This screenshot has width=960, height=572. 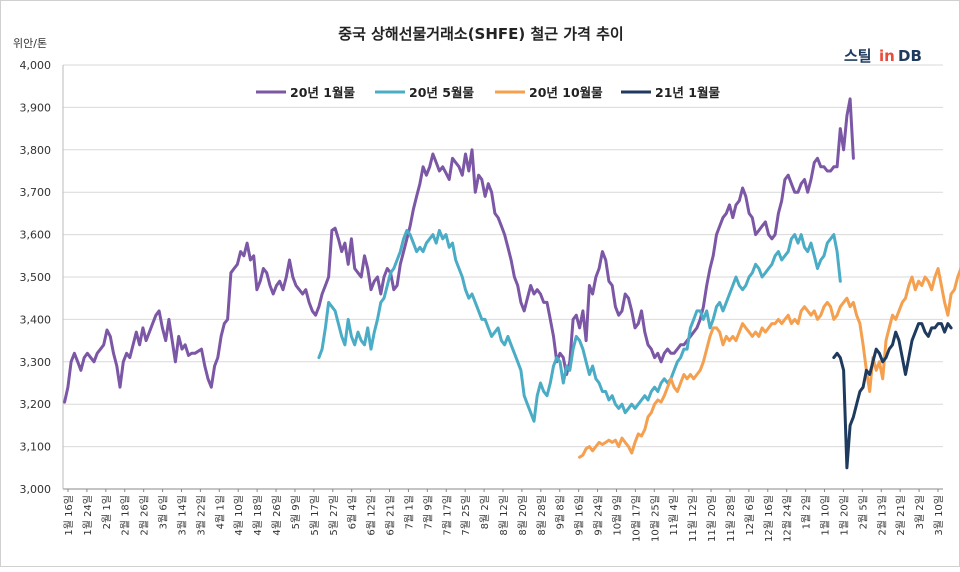 What do you see at coordinates (201, 515) in the screenshot?
I see `x-tick-label: 3월 22일` at bounding box center [201, 515].